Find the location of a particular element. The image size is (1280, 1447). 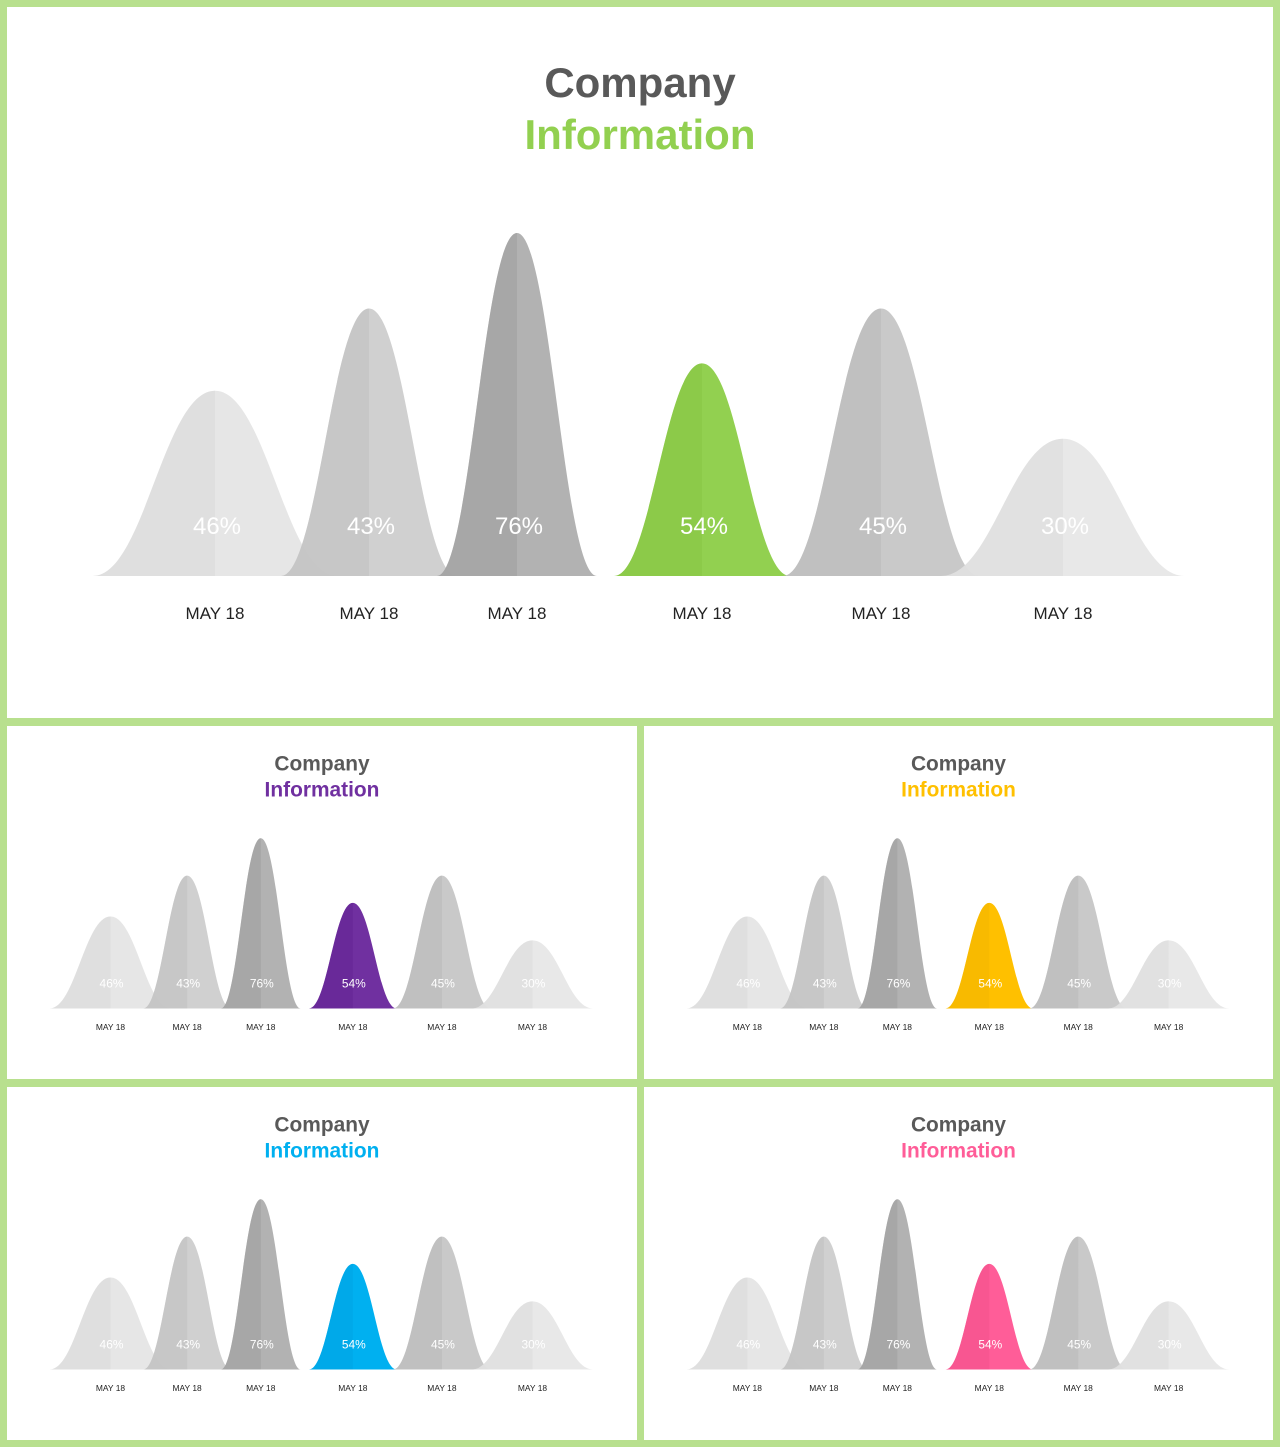

value-label: 54% is located at coordinates (704, 526).